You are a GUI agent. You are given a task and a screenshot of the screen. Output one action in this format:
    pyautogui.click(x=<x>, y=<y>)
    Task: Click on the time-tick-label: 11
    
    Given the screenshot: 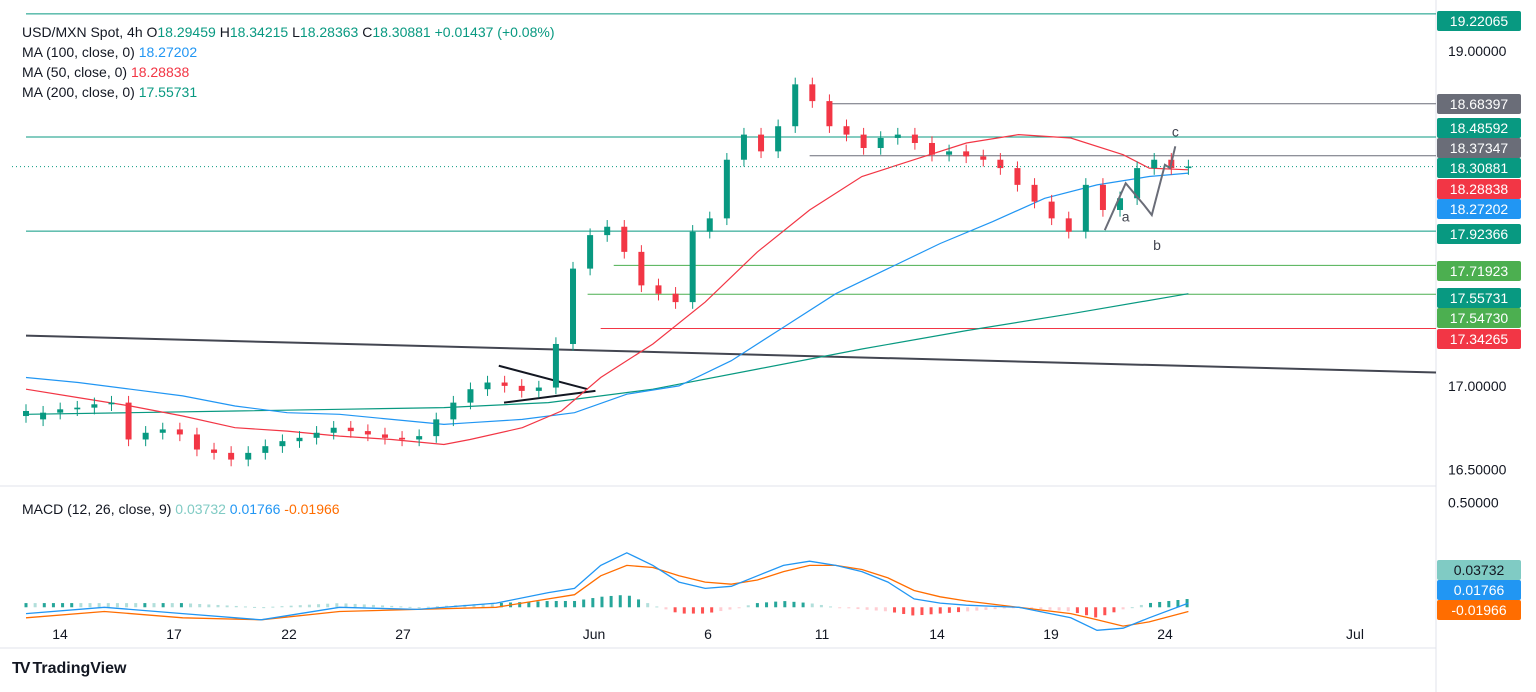 What is the action you would take?
    pyautogui.click(x=822, y=634)
    